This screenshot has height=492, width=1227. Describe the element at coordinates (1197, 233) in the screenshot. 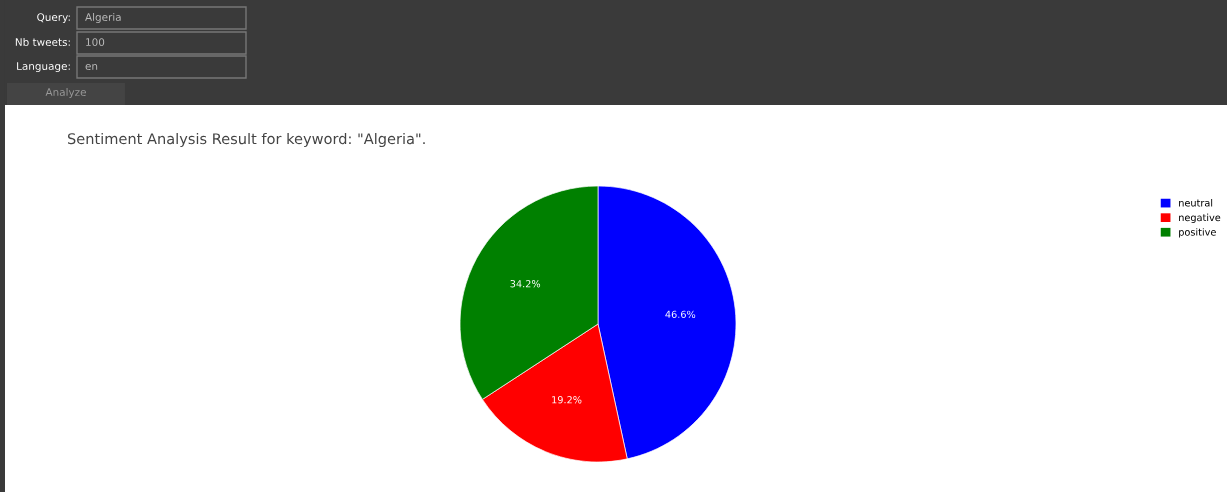

I see `legend-label: positive` at that location.